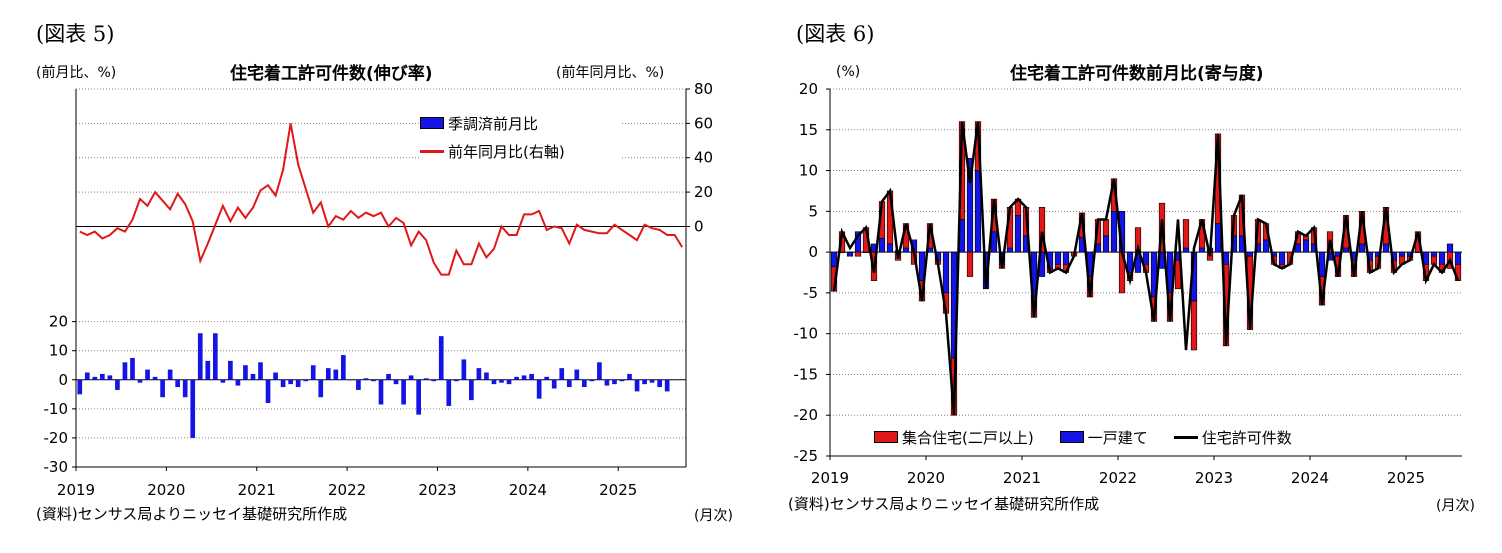 The height and width of the screenshot is (553, 1502). What do you see at coordinates (520, 151) in the screenshot?
I see `legend-item-line: 前年同月比(右軸)` at bounding box center [520, 151].